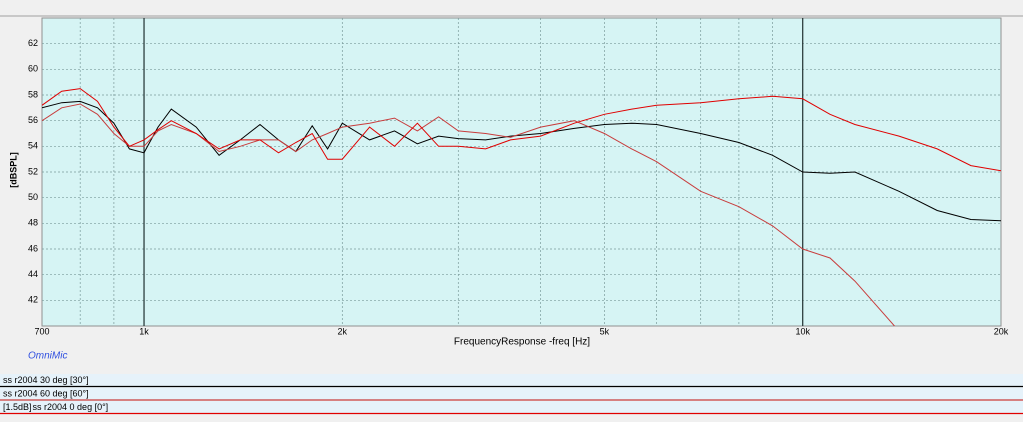  I want to click on x-tick-label: 1k, so click(144, 331).